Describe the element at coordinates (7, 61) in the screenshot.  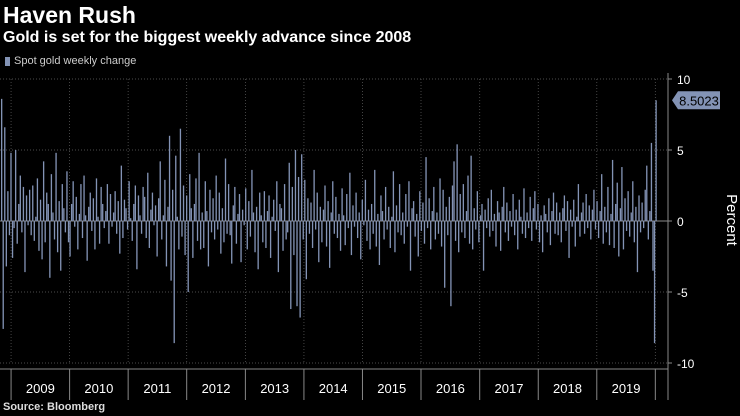
I see `legend-swatch` at that location.